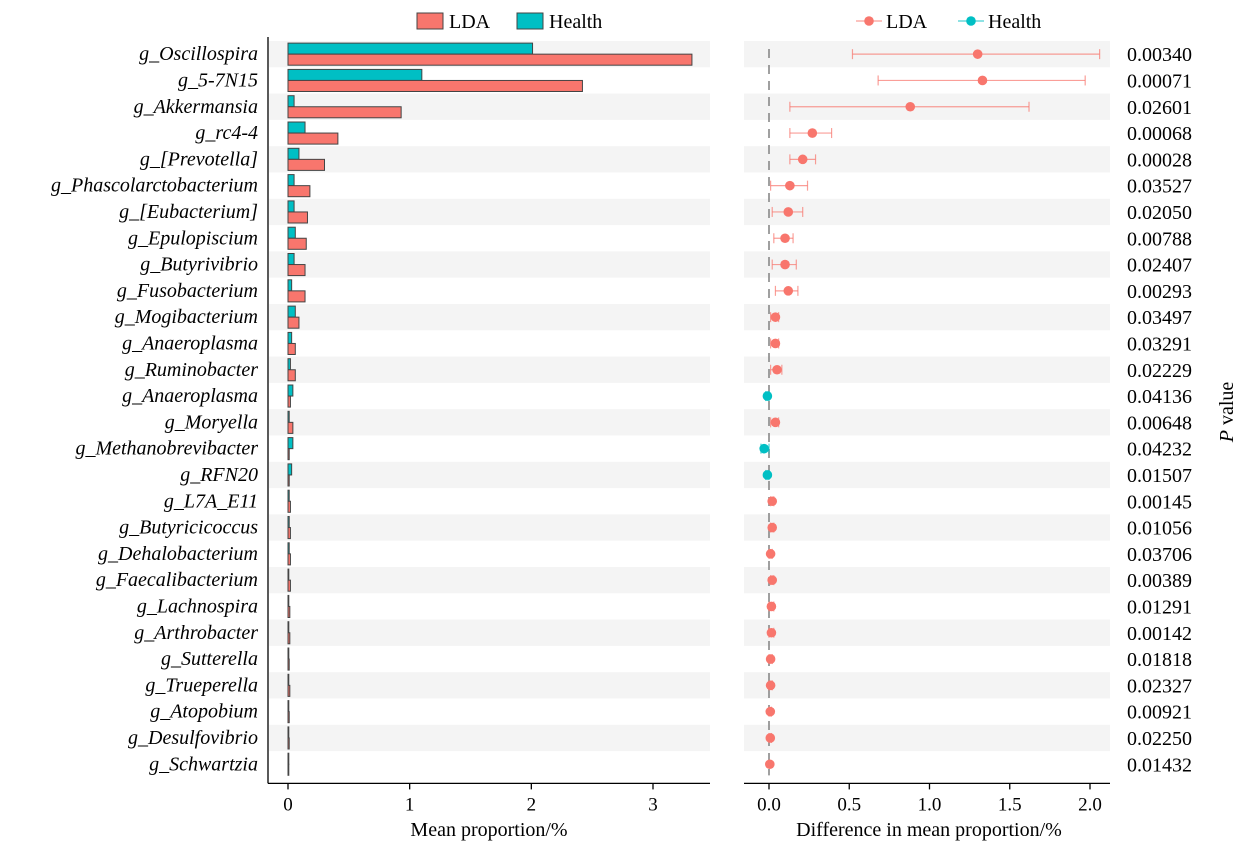 Image resolution: width=1242 pixels, height=841 pixels. Describe the element at coordinates (199, 159) in the screenshot. I see `taxon-label: g_[Prevotella]` at that location.